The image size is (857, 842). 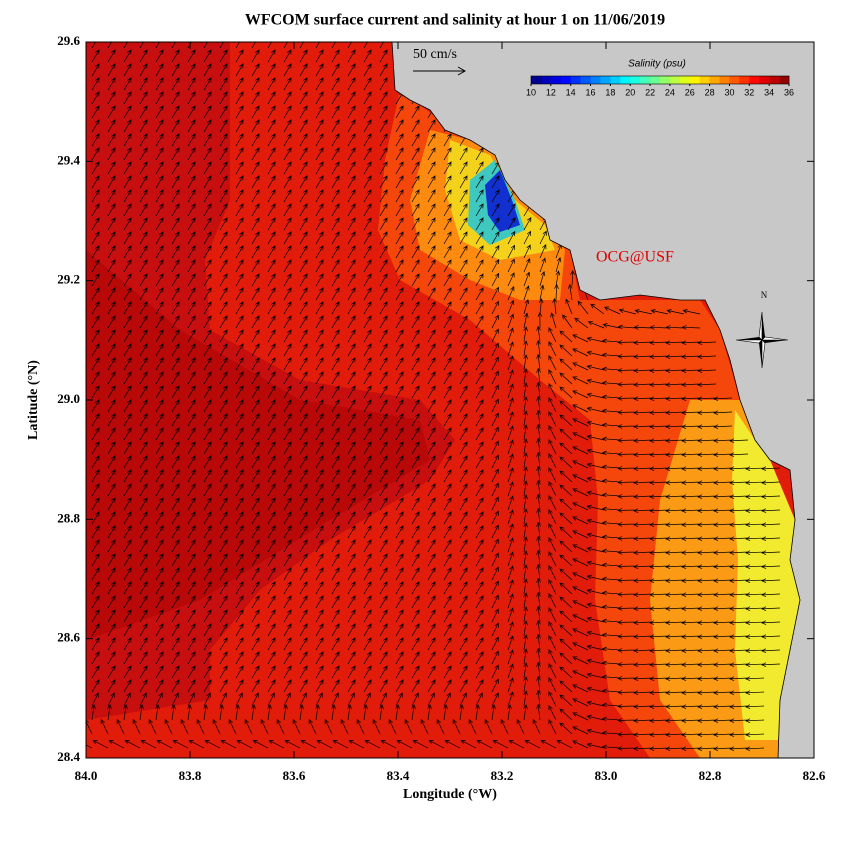 I want to click on colorbar-tick-label: 10, so click(x=531, y=92).